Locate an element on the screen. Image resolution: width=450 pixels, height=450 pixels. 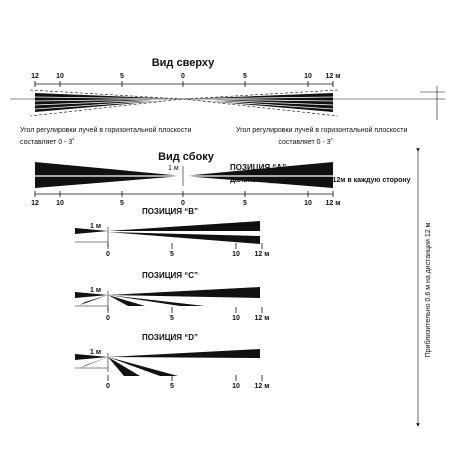
note-left: составляет 0 - 3˚ is located at coordinates (47, 142).